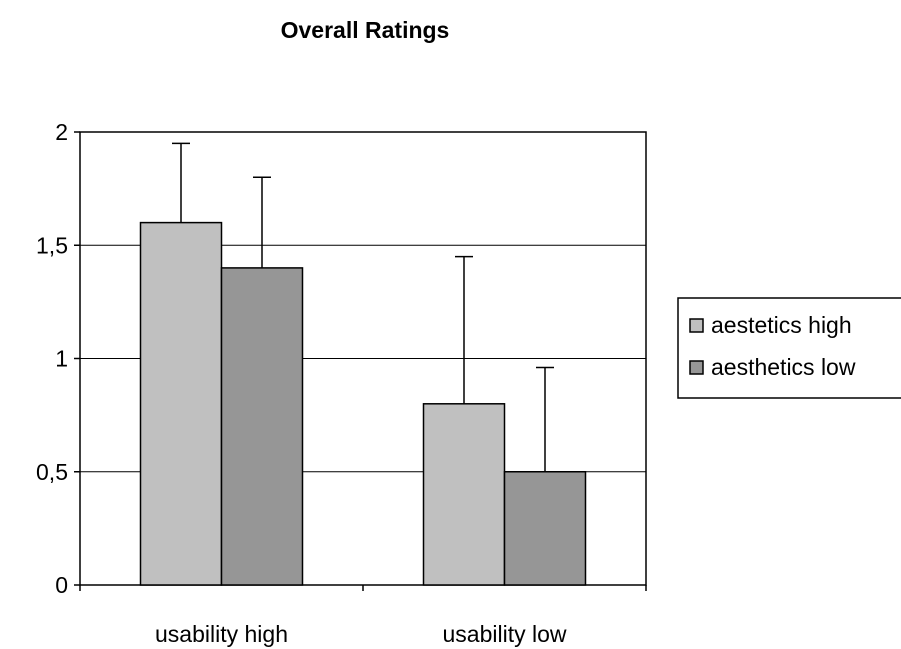 This screenshot has height=649, width=901. What do you see at coordinates (61, 132) in the screenshot?
I see `y-tick-label: 2` at bounding box center [61, 132].